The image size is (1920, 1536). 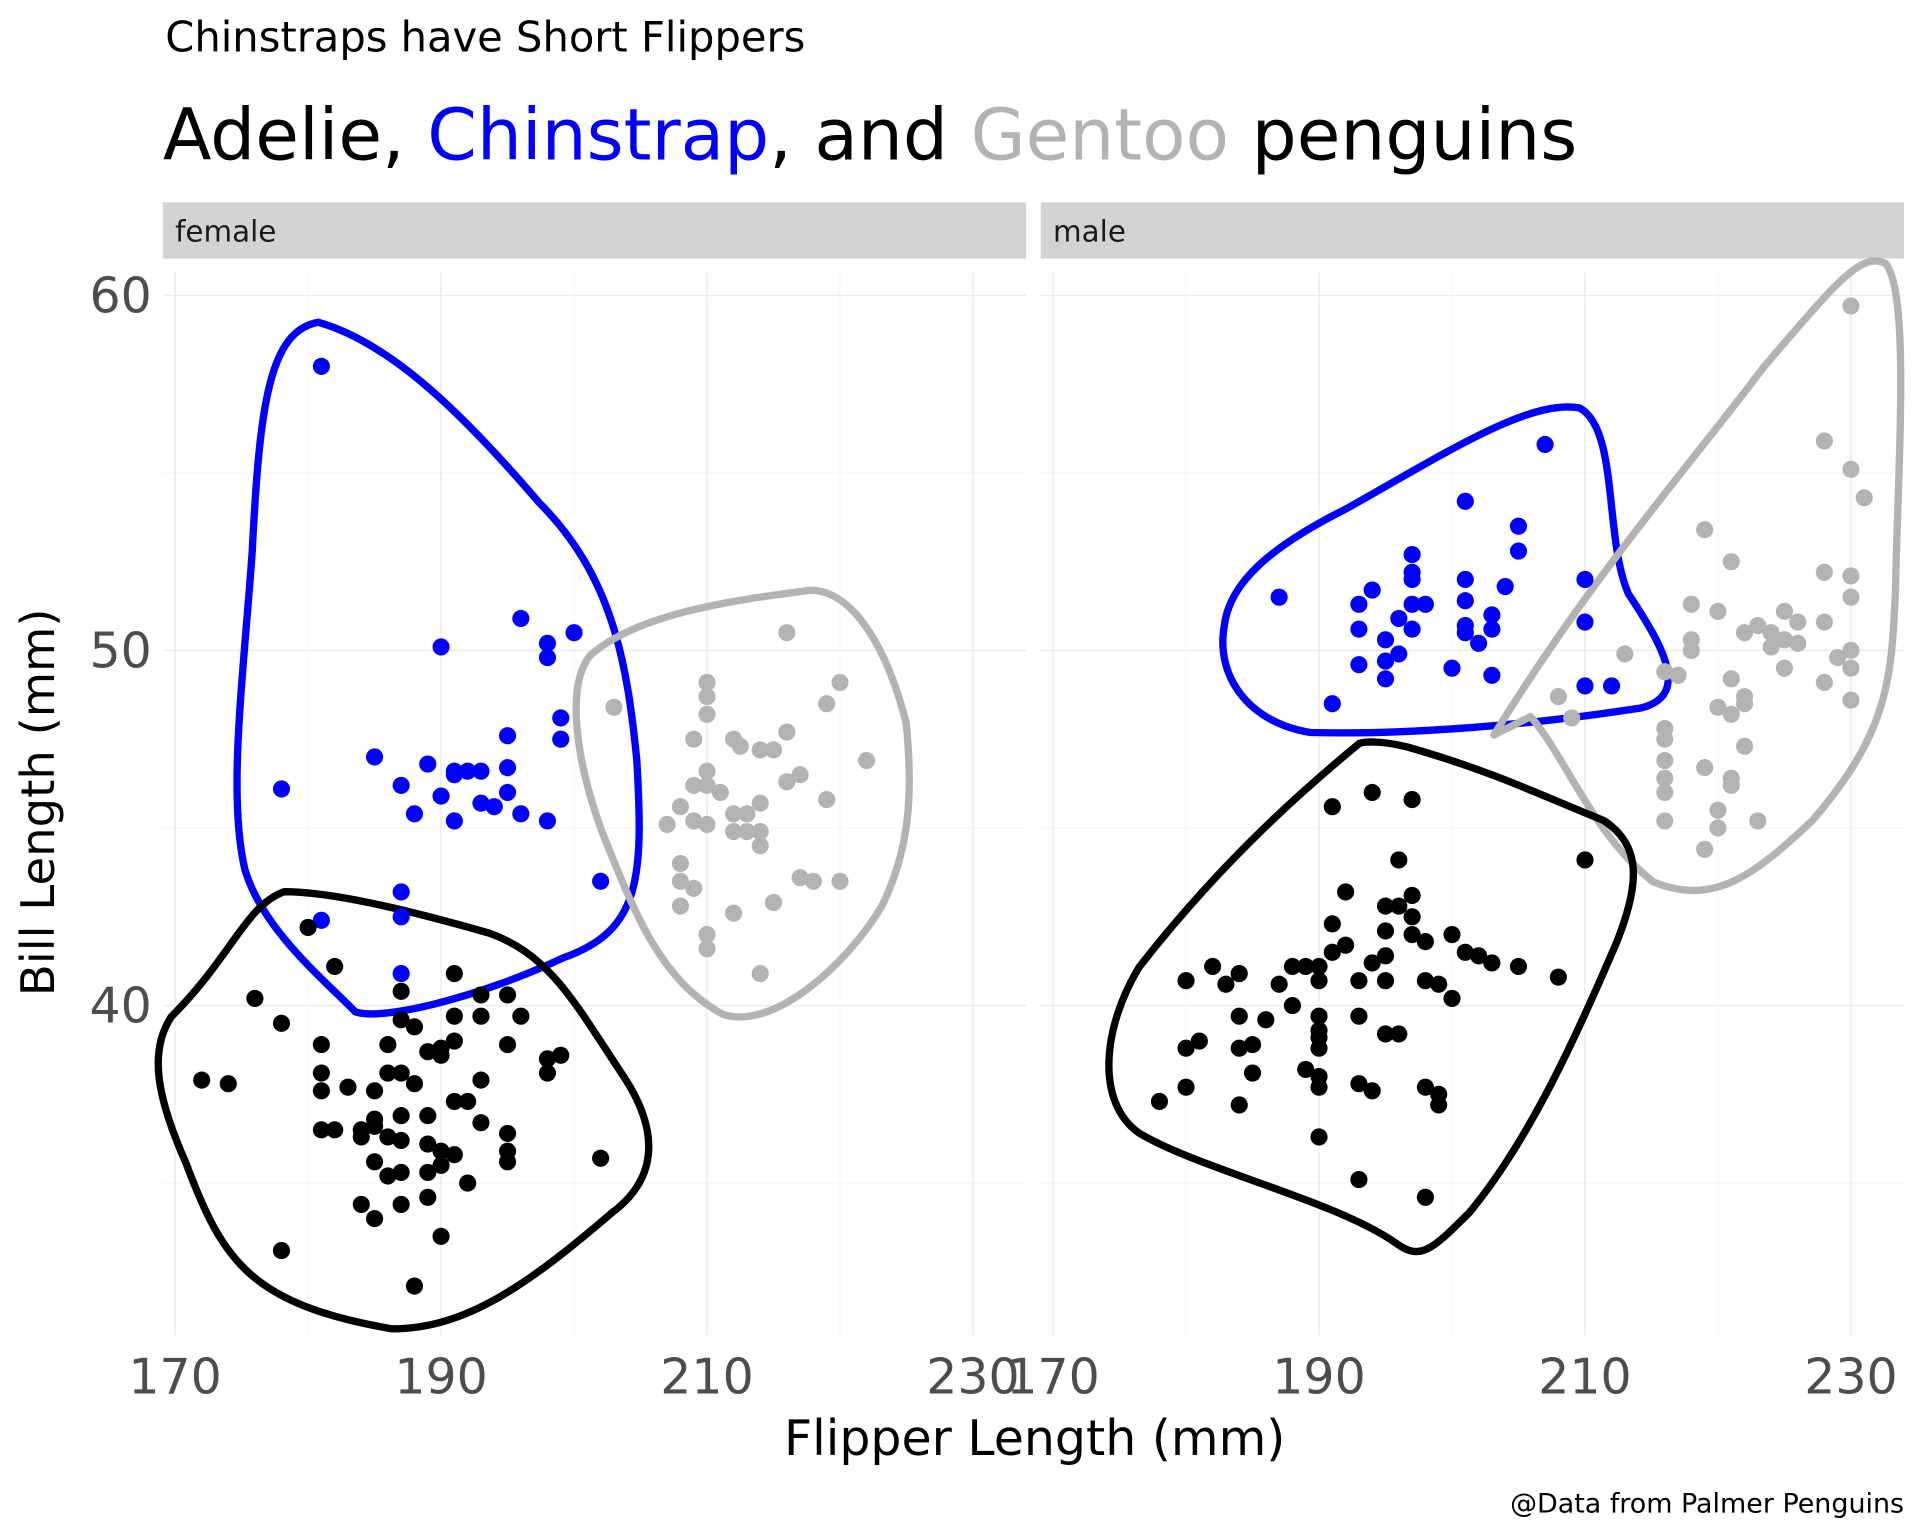 I want to click on title-chinstrap: Chinstrap, so click(x=598, y=134).